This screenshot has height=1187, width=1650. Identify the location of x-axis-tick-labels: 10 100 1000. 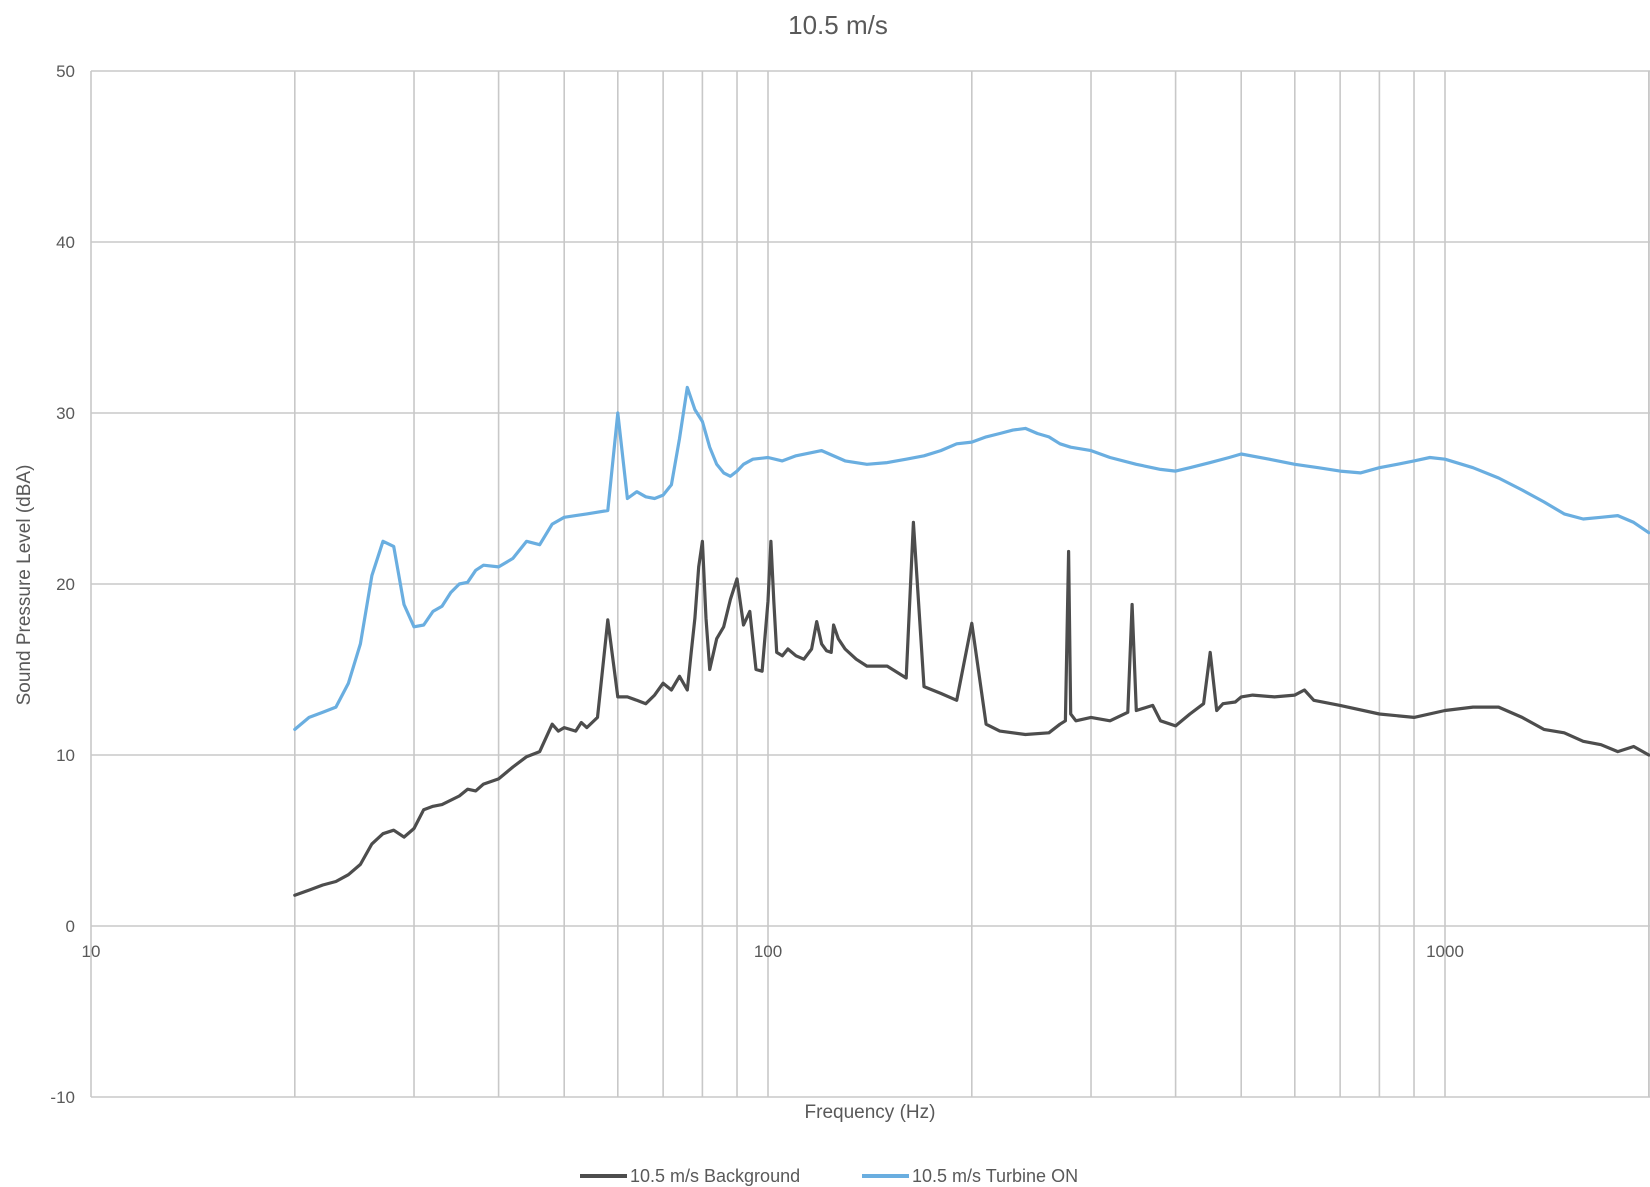
(773, 951).